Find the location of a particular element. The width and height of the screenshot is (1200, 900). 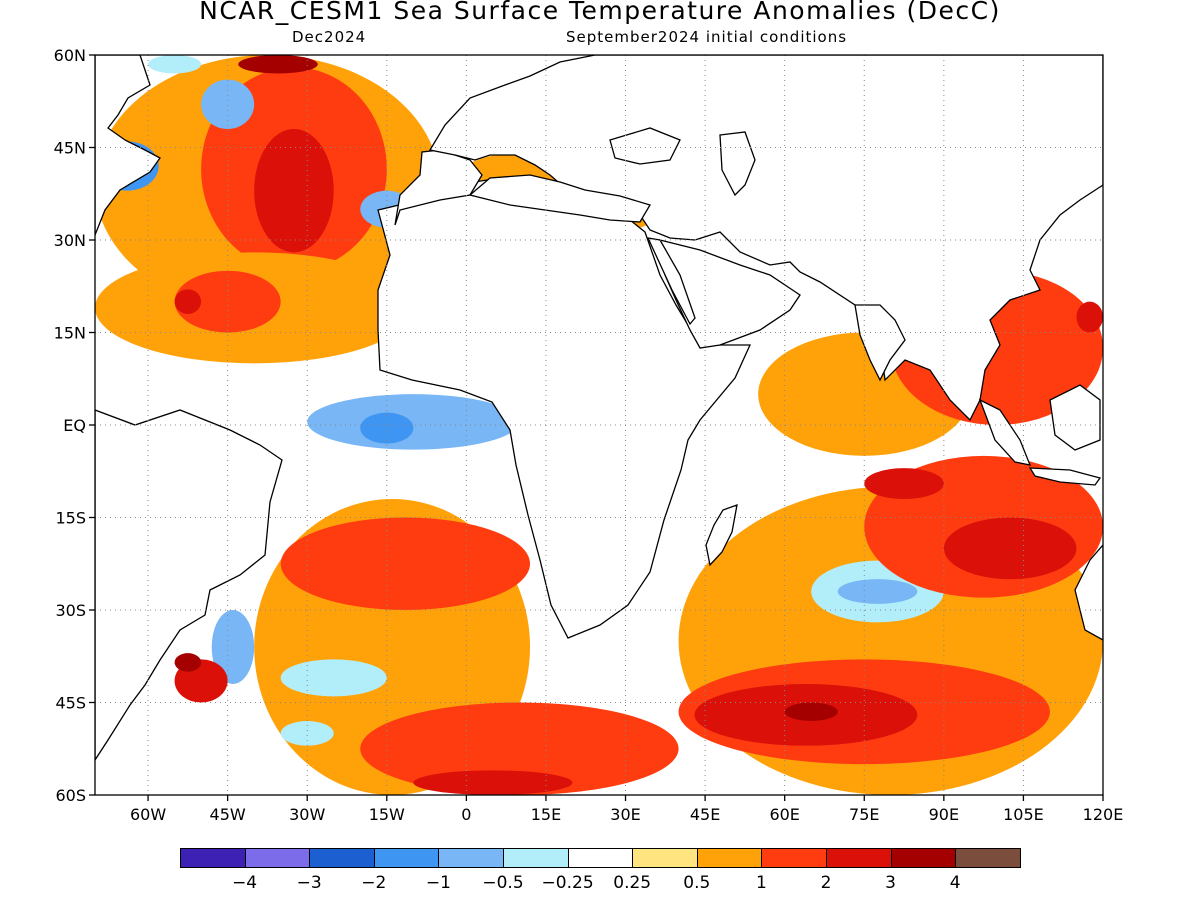

colorbar-label: 4 is located at coordinates (955, 883).